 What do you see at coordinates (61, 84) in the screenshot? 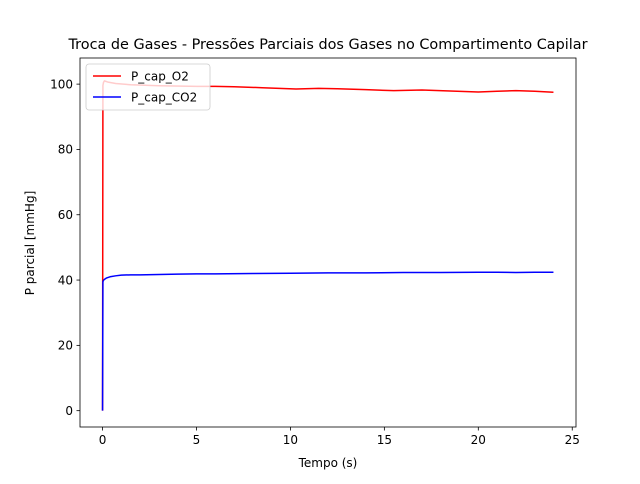
I see `y-tick-label: 100` at bounding box center [61, 84].